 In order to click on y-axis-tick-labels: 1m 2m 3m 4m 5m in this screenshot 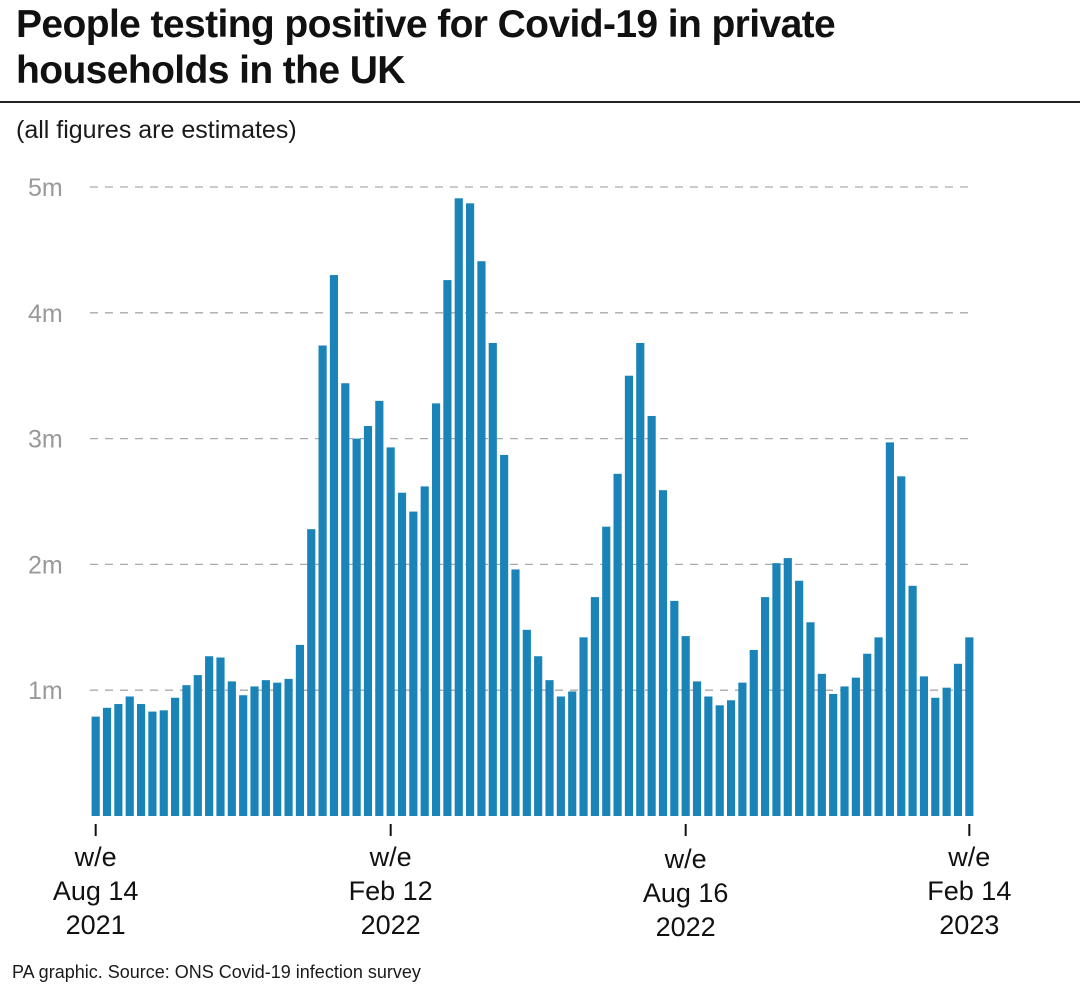, I will do `click(45, 439)`.